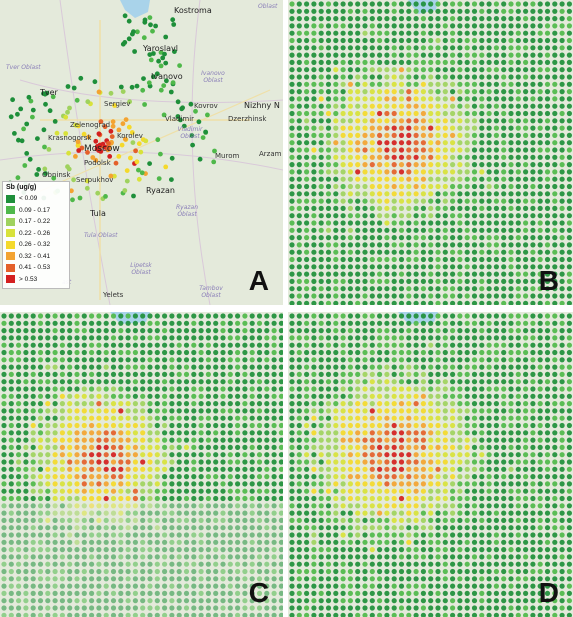  I want to click on region-label: Tambov Oblast, so click(211, 292).